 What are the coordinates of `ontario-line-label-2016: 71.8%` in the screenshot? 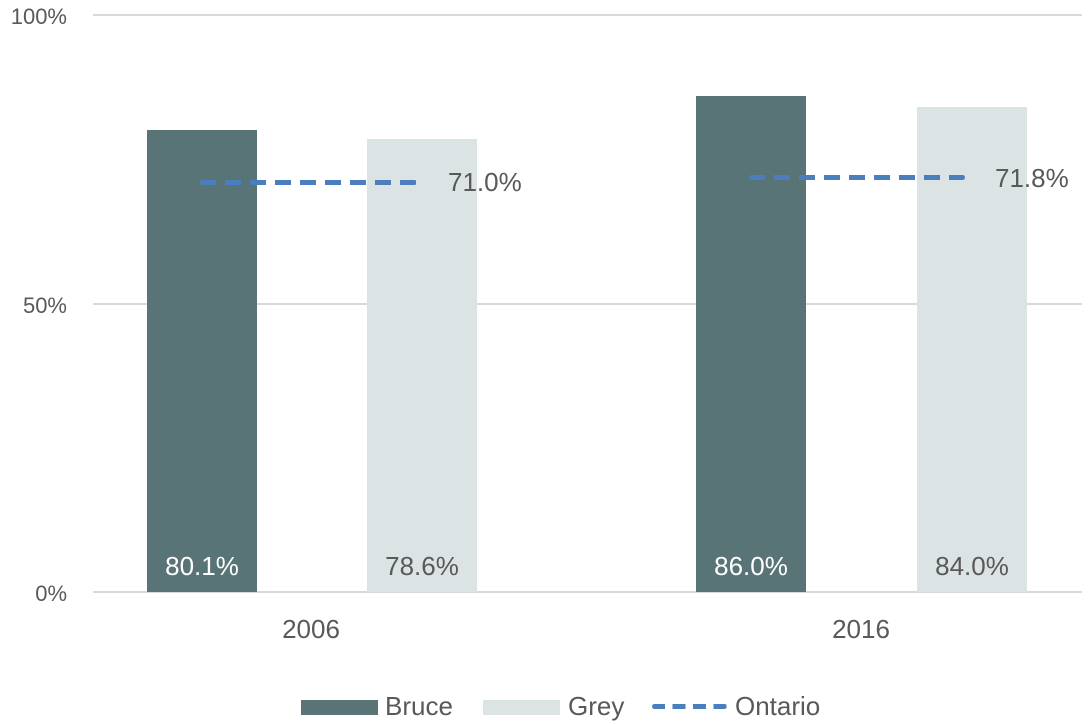 It's located at (1032, 177).